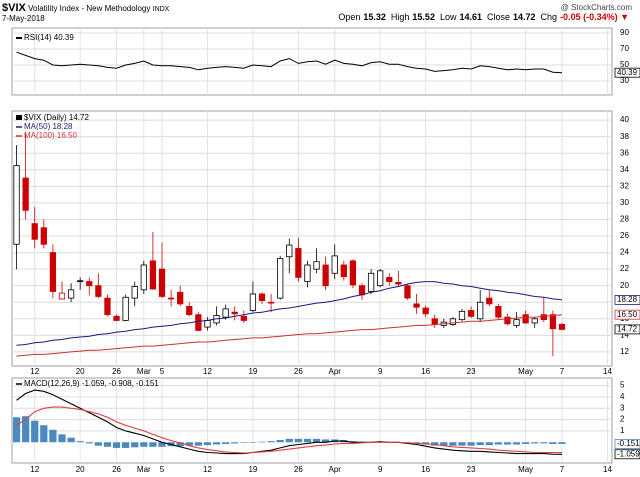 The image size is (640, 477). What do you see at coordinates (622, 385) in the screenshot?
I see `y-tick-label: 5` at bounding box center [622, 385].